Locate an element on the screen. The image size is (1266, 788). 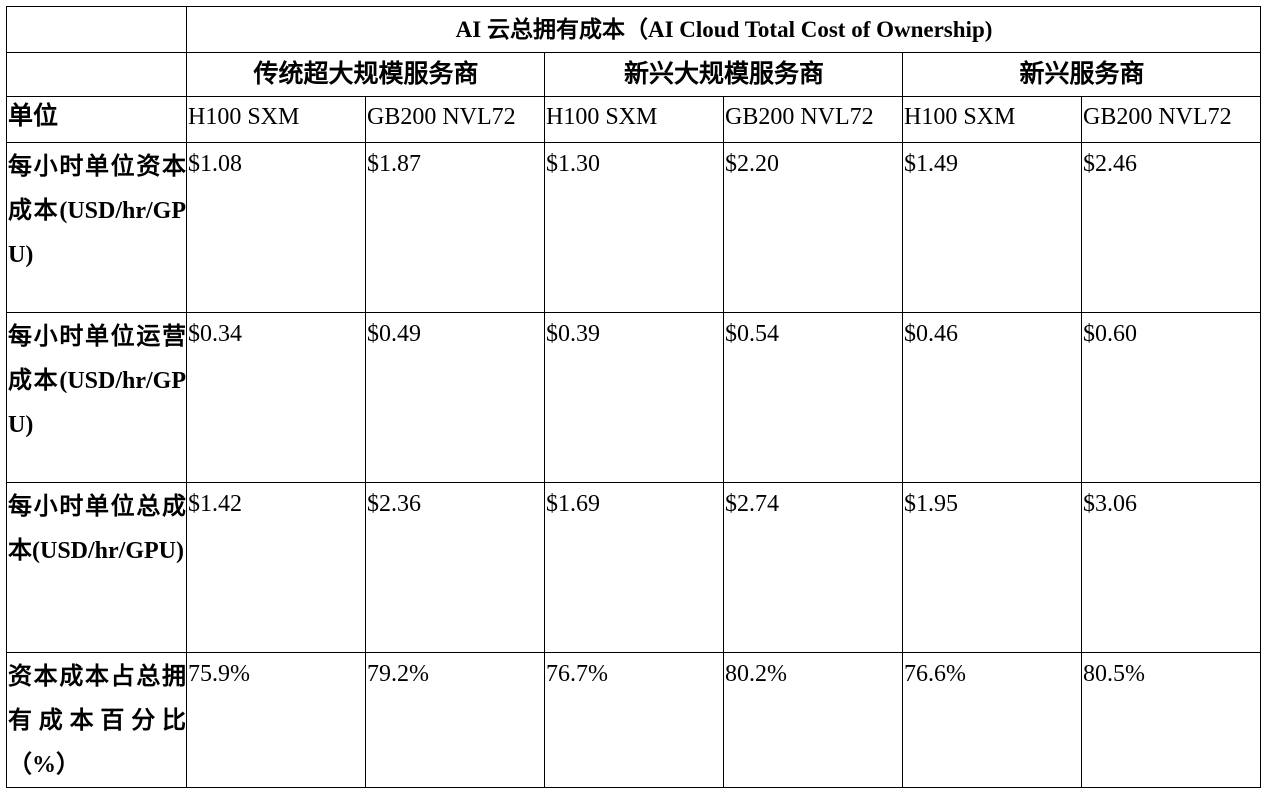
cost-cell: $0.34 is located at coordinates (276, 397).